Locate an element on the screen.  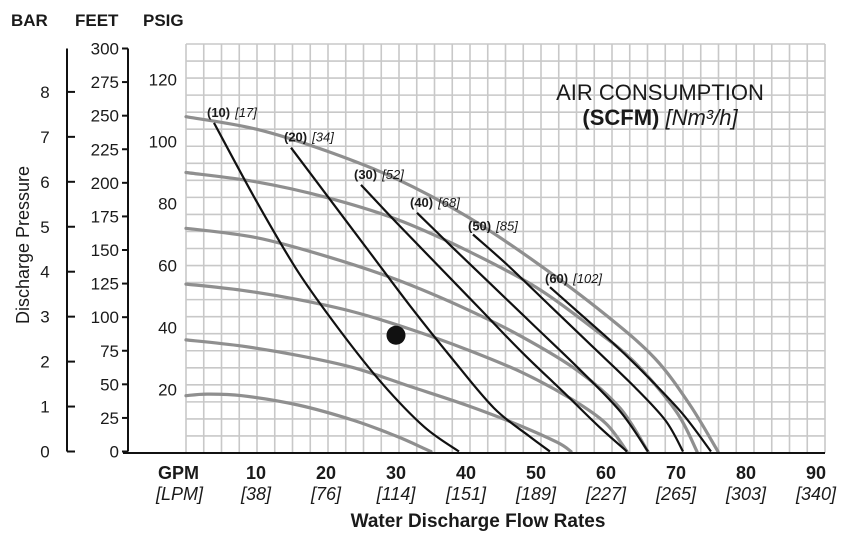
x-tick-label: 80 is located at coordinates (746, 473).